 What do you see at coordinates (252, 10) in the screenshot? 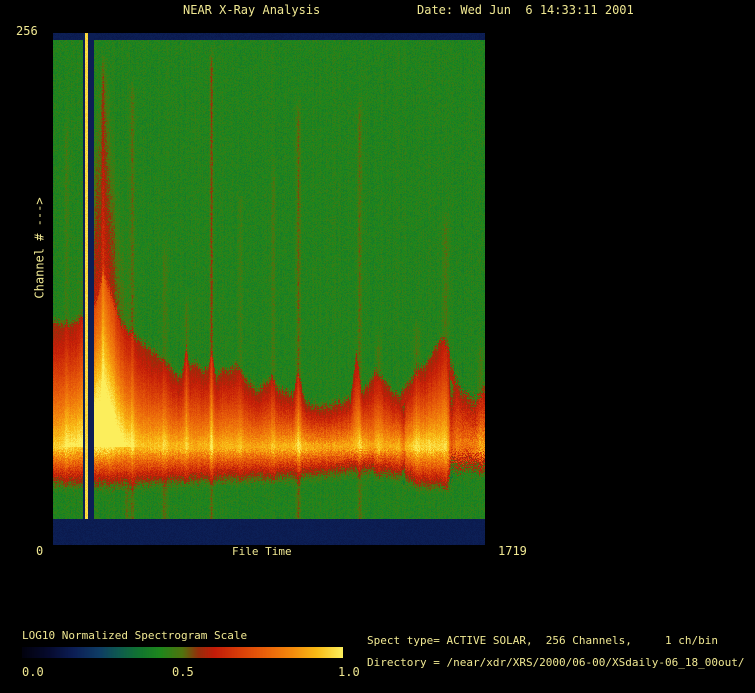
I see `window-title: NEAR X-Ray Analysis` at bounding box center [252, 10].